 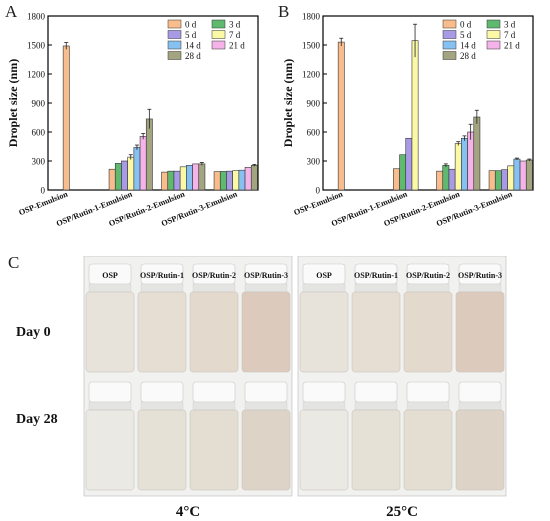 I want to click on legend-label-a-4: 14 d, so click(x=193, y=46).